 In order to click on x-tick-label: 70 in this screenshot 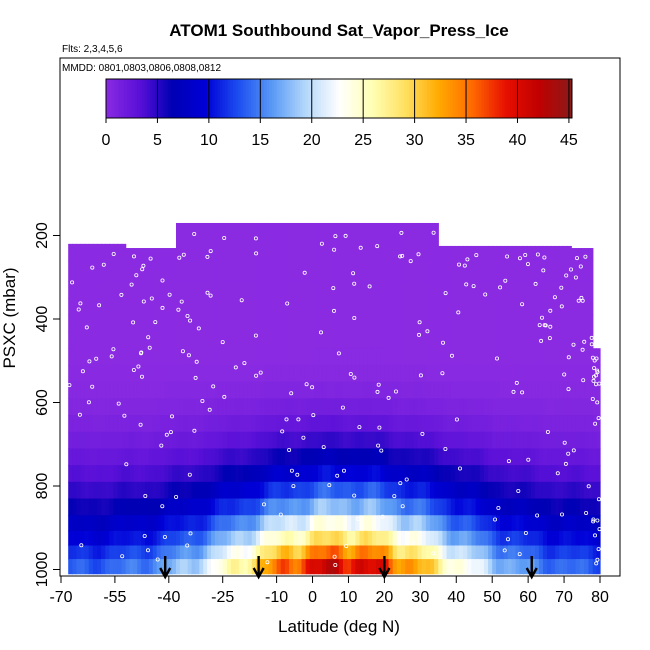, I will do `click(564, 597)`.